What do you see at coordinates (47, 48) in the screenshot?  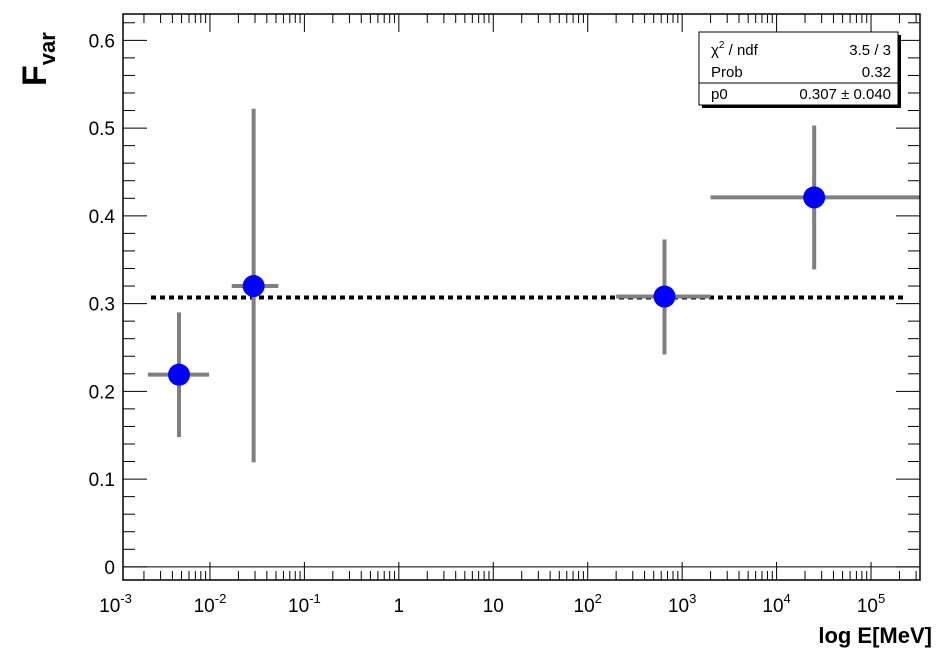 I see `y-axis-title-sub: var` at bounding box center [47, 48].